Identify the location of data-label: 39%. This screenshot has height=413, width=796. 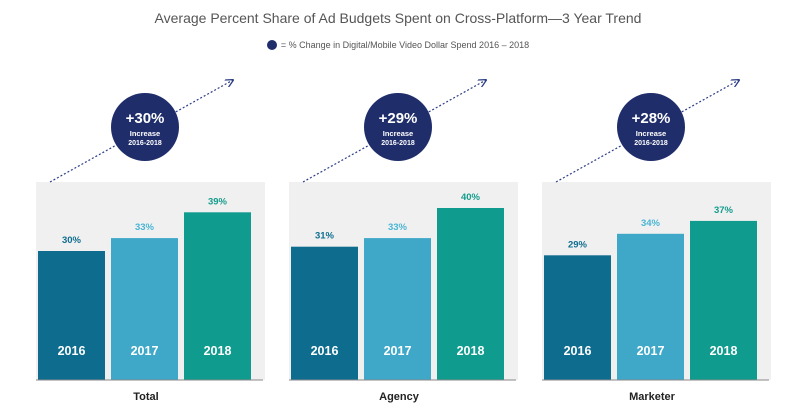
(218, 201).